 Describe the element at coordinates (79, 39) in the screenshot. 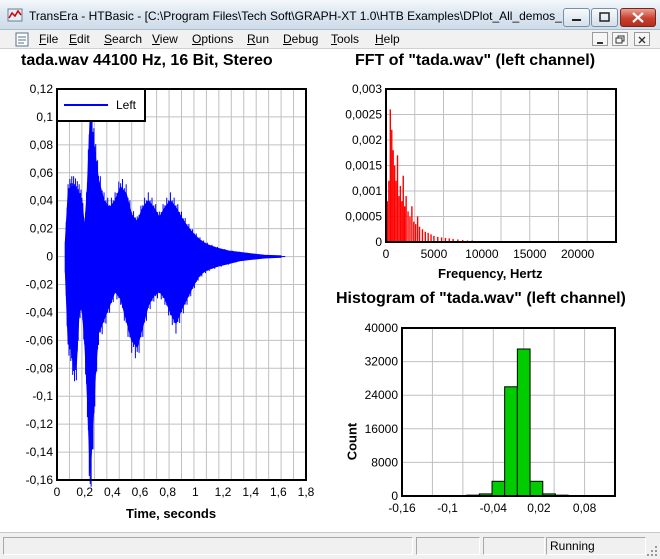

I see `menu-edit: Edit` at that location.